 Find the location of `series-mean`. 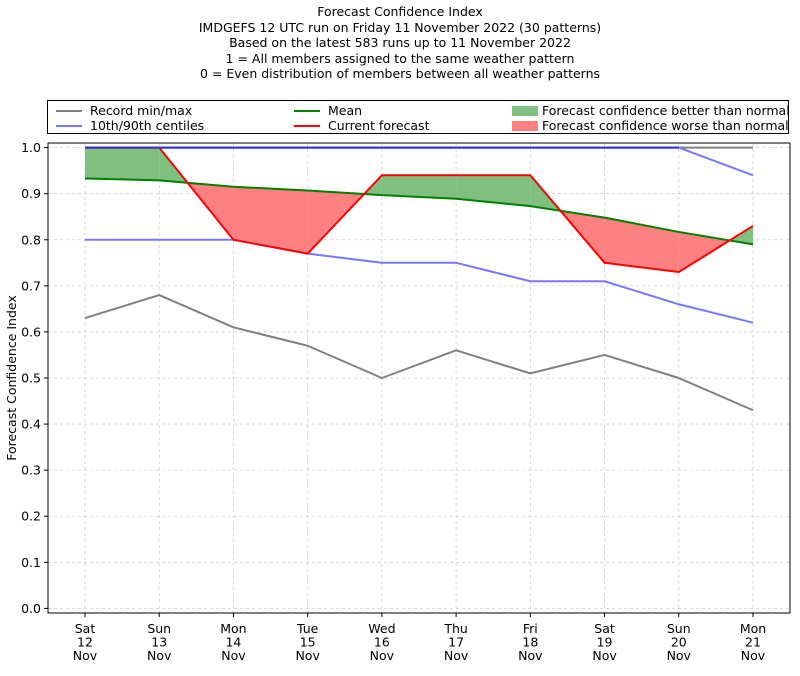

series-mean is located at coordinates (419, 211).